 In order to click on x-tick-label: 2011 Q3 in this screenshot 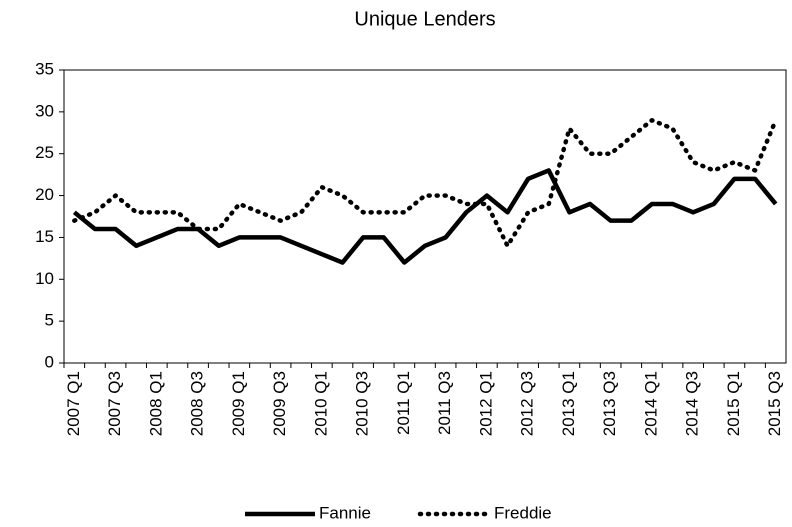, I will do `click(444, 403)`.